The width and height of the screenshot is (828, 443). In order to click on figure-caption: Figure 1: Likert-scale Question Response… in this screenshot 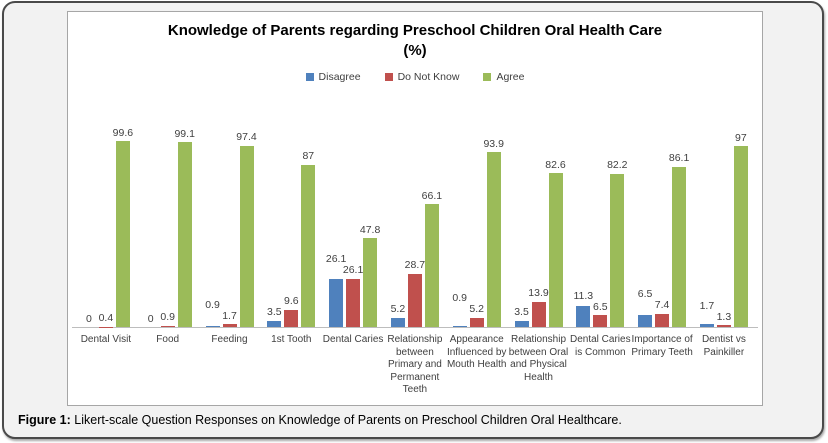, I will do `click(413, 420)`.